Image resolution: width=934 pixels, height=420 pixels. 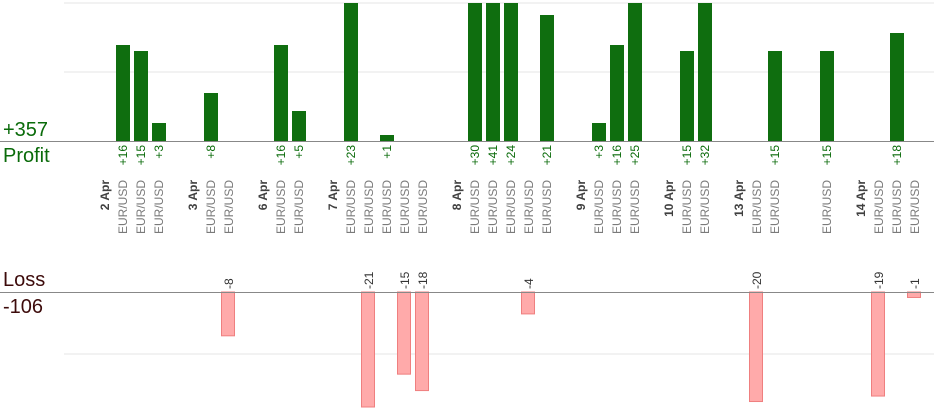 What do you see at coordinates (635, 155) in the screenshot?
I see `profit-value-label: +25` at bounding box center [635, 155].